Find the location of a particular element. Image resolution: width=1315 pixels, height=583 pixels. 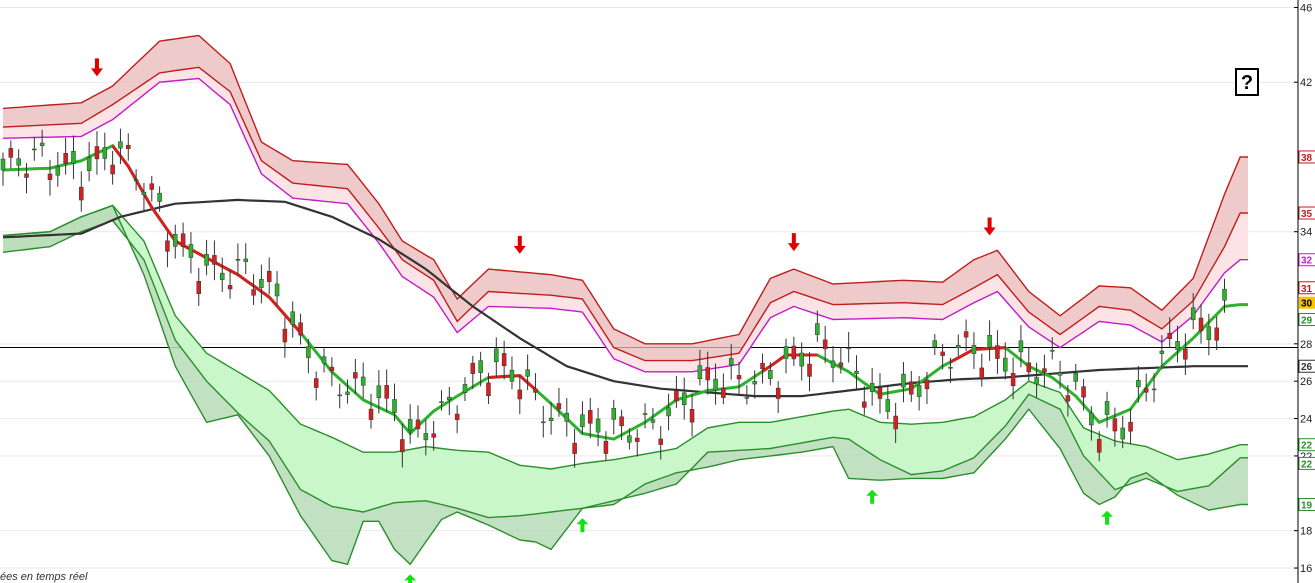

price-marker-label: 22 is located at coordinates (1307, 464).